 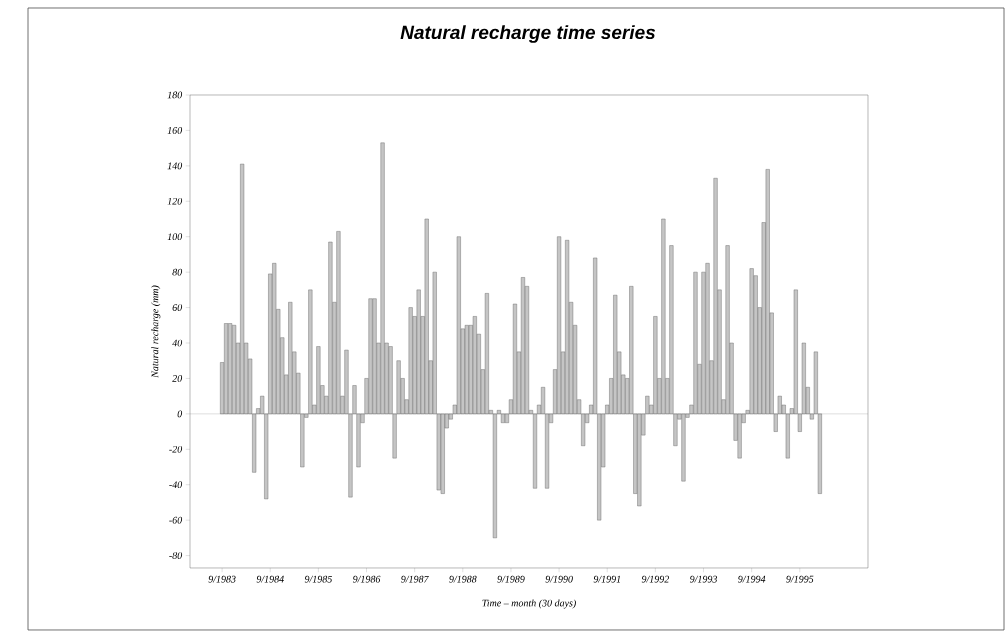 I want to click on x-tick-label: 9/1992, so click(x=655, y=579).